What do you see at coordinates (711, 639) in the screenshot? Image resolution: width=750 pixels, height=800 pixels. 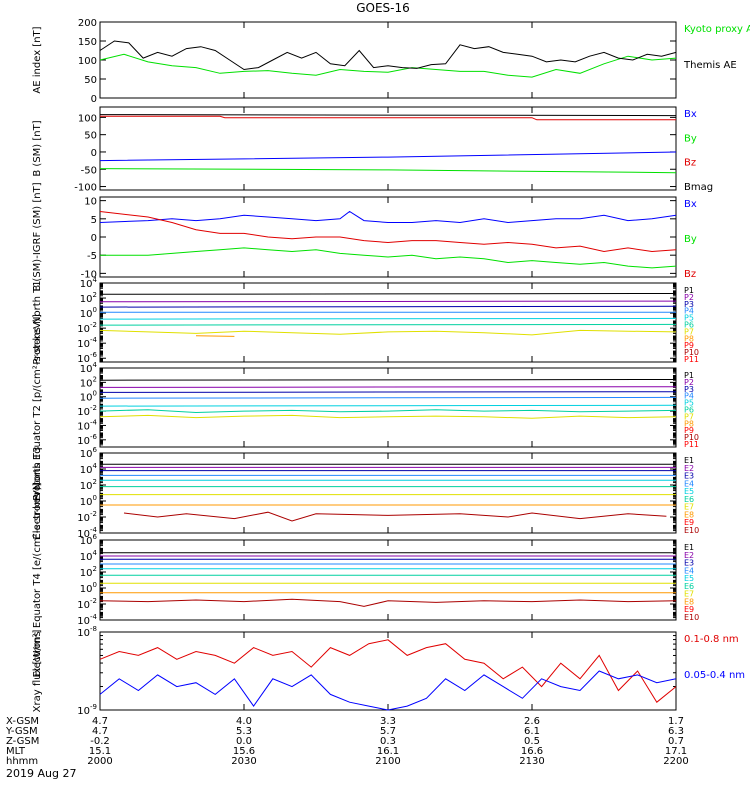 I see `legend-entry: 0.1-0.8 nm` at bounding box center [711, 639].